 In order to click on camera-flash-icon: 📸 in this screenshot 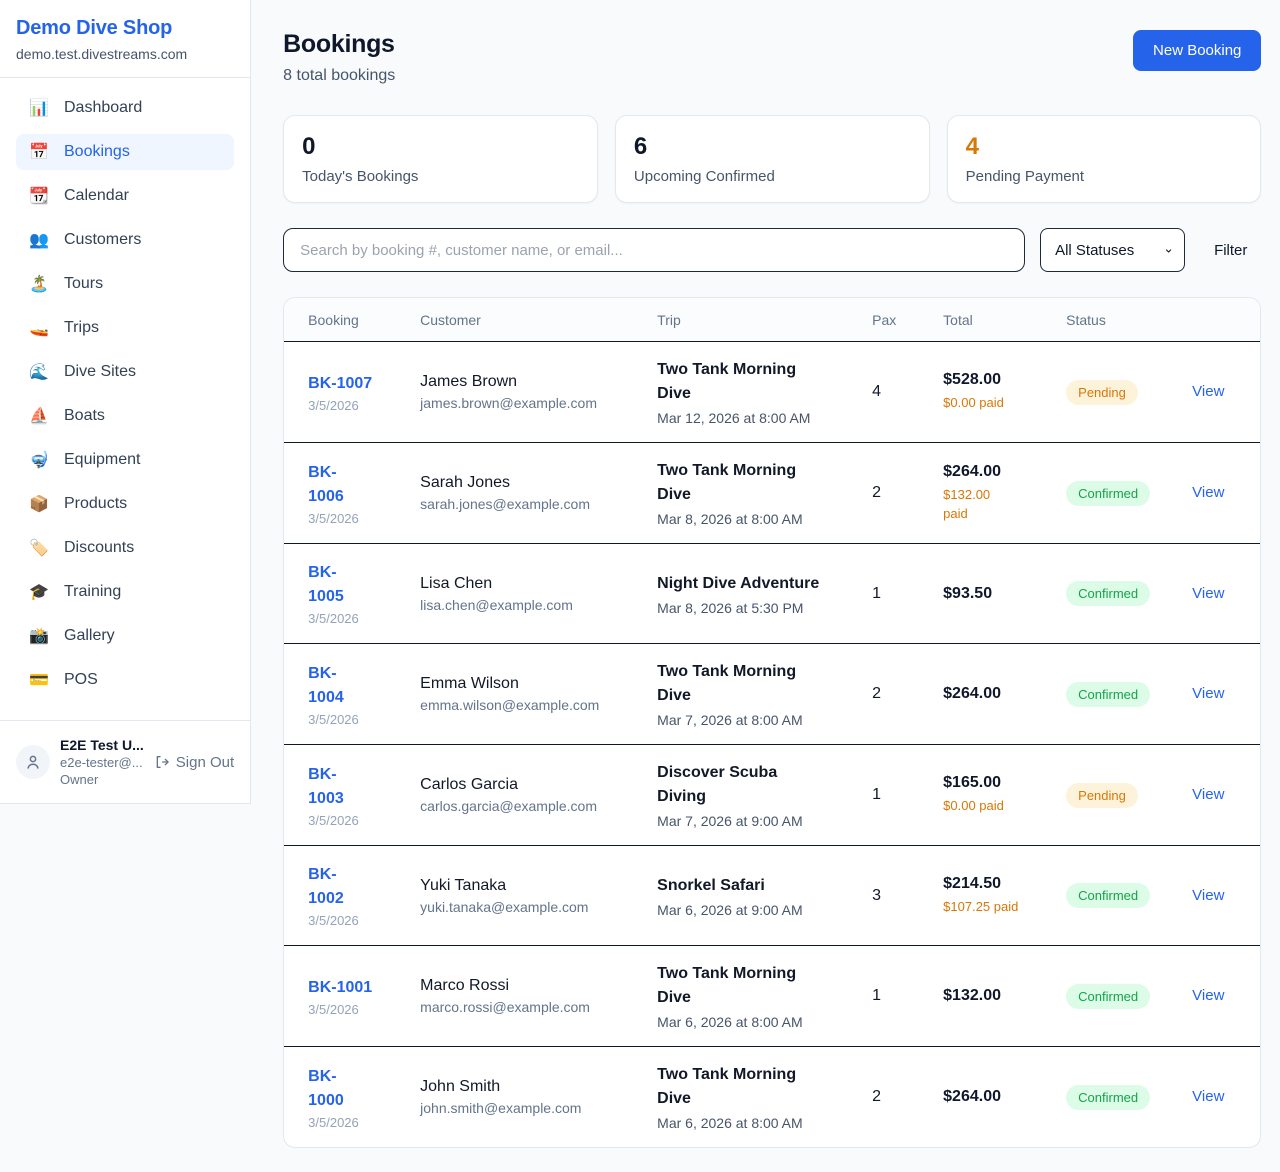, I will do `click(39, 636)`.